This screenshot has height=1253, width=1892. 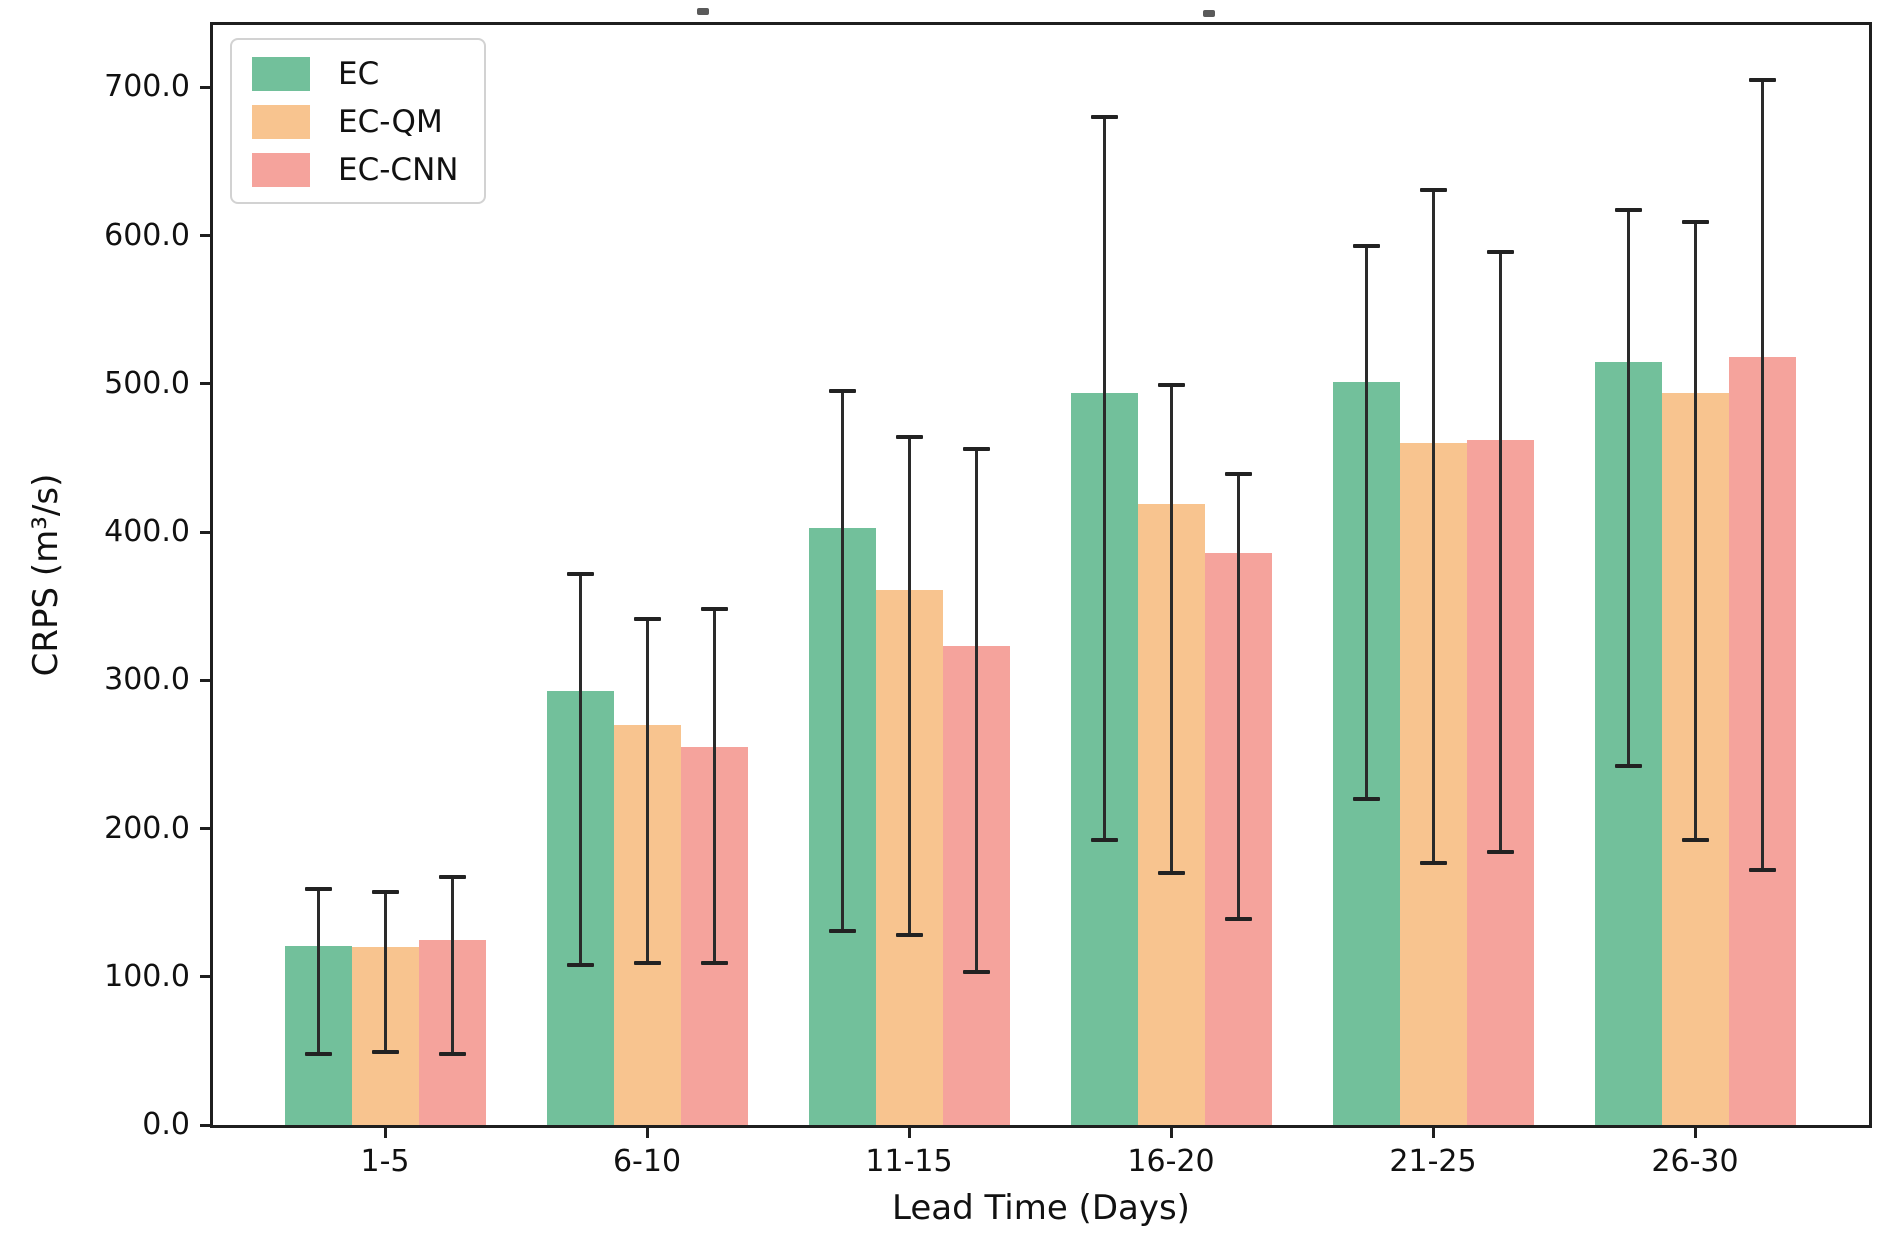 What do you see at coordinates (385, 1161) in the screenshot?
I see `x-tick-label: 1-5` at bounding box center [385, 1161].